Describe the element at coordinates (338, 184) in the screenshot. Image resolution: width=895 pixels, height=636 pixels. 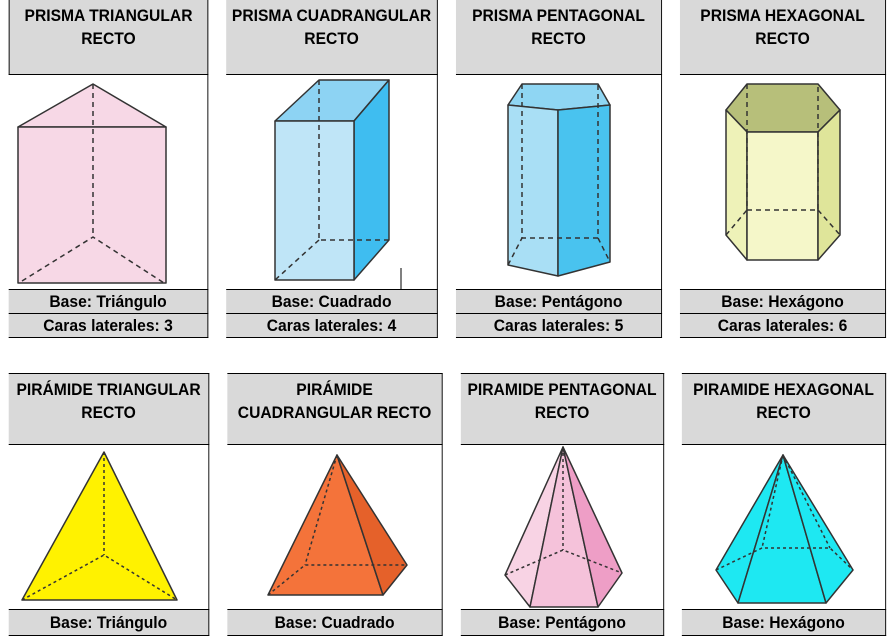
I see `square-prism-figure` at that location.